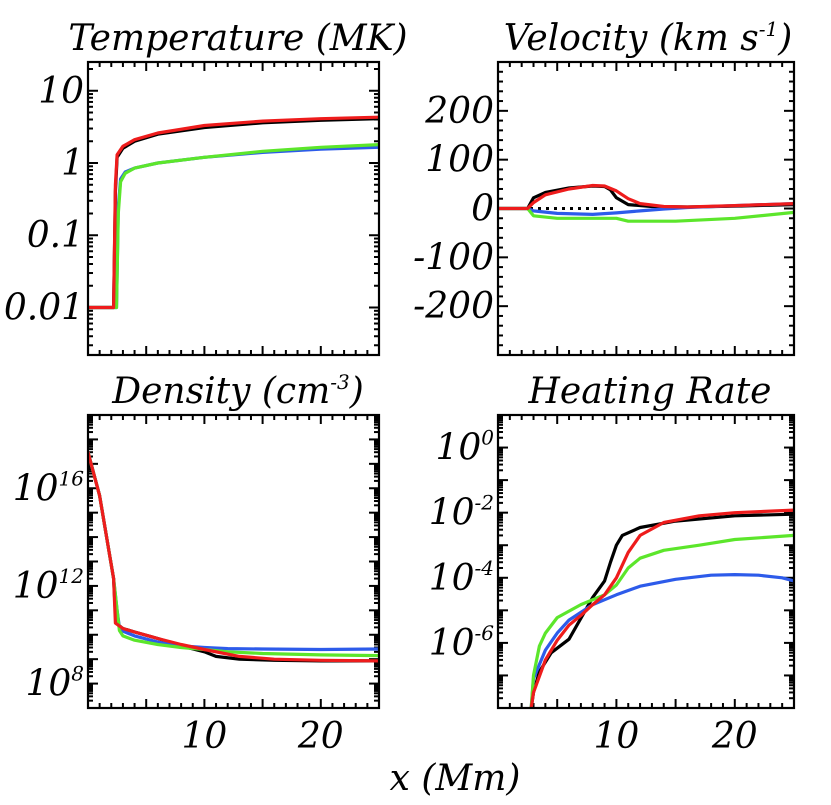 This screenshot has width=831, height=805. Describe the element at coordinates (237, 38) in the screenshot. I see `temperature-title: Temperature (MK)` at that location.